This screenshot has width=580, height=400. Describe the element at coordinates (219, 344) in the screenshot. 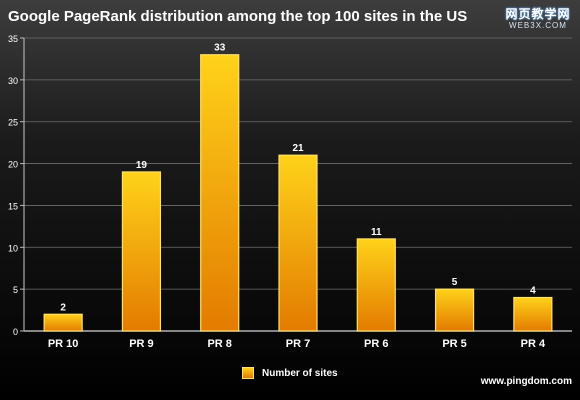

I see `x-tick-label-pr-8: PR 8` at that location.